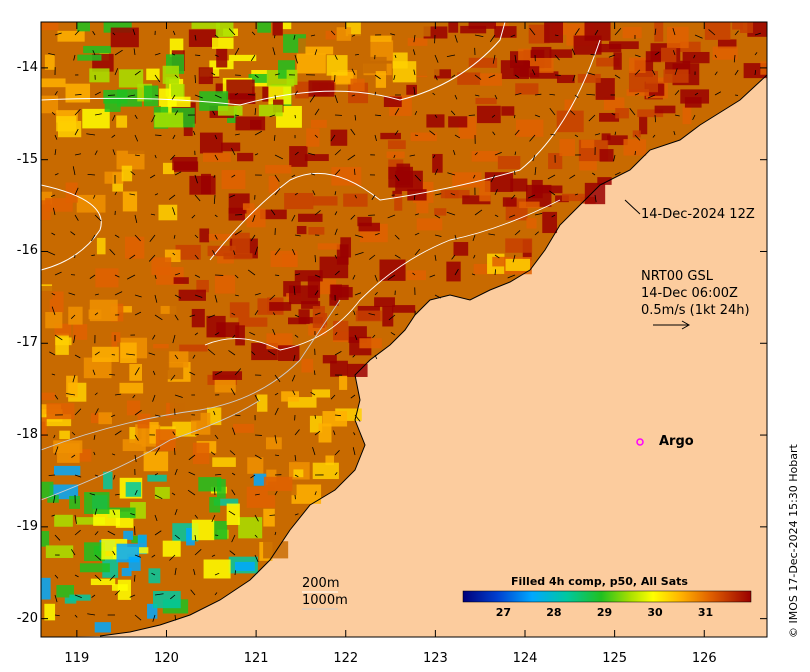  What do you see at coordinates (705, 612) in the screenshot?
I see `colorbar-tick-label: 31` at bounding box center [705, 612].